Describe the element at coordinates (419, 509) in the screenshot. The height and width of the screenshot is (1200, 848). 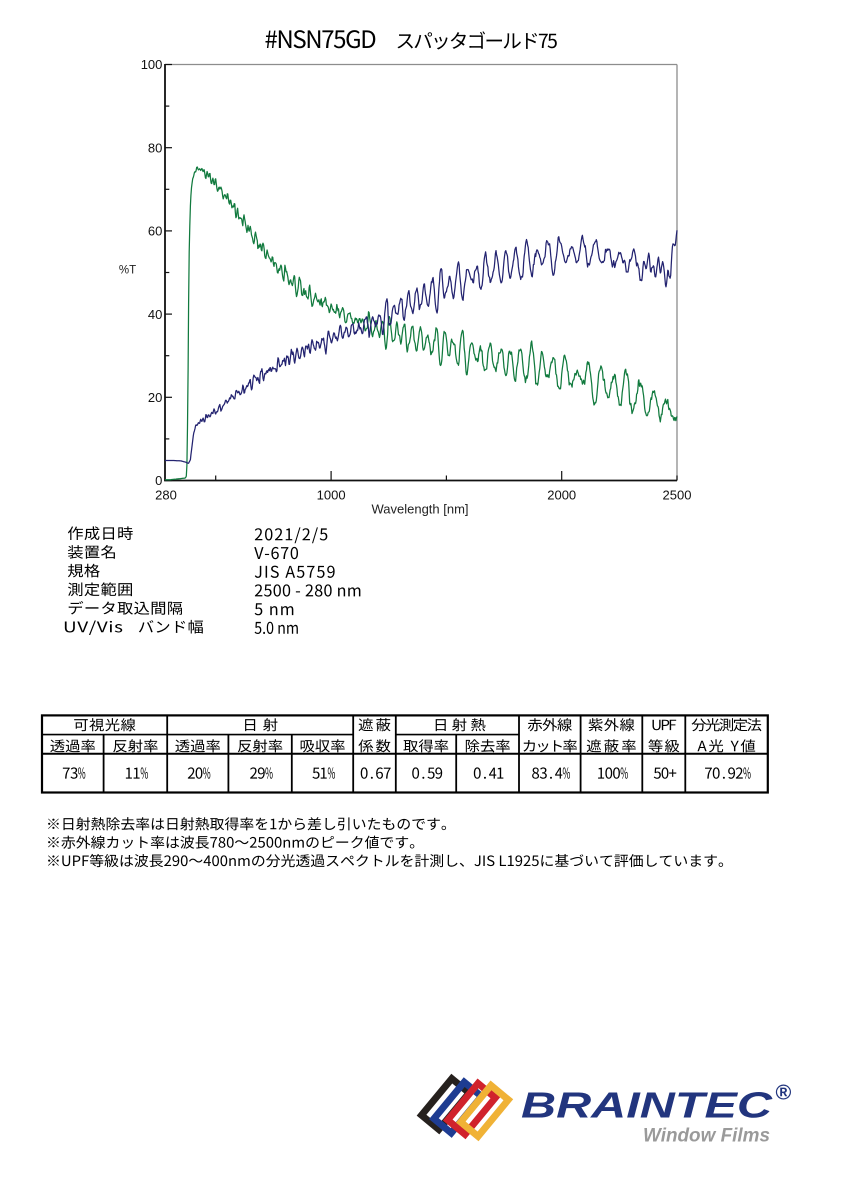
I see `svg-text: Wavelength [nm]` at that location.